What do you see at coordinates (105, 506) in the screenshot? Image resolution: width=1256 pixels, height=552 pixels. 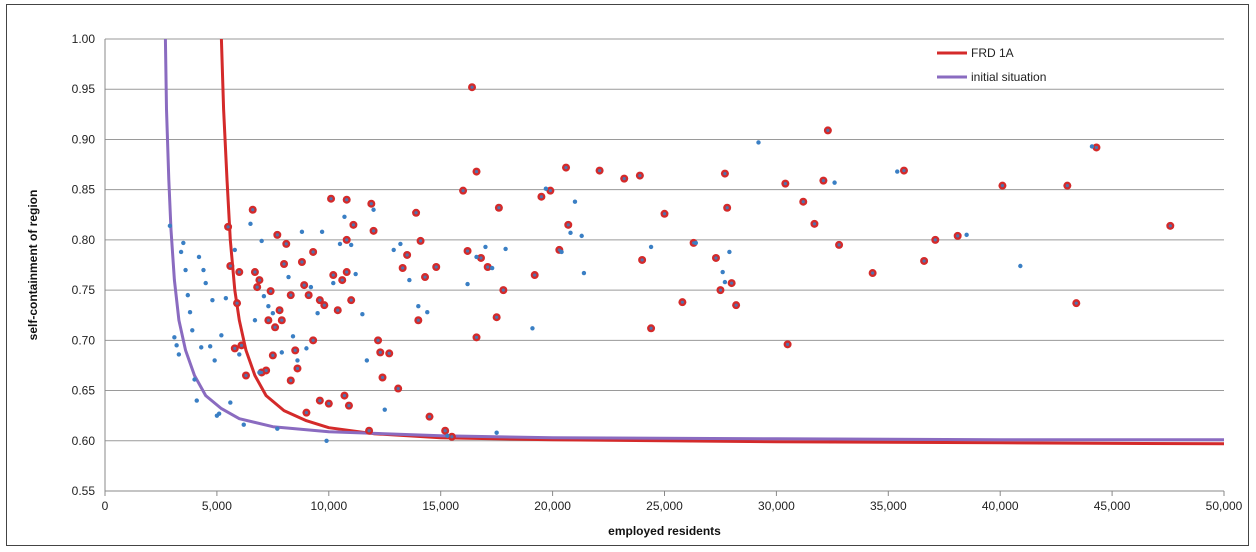 I see `x-tick-label: 0` at bounding box center [105, 506].